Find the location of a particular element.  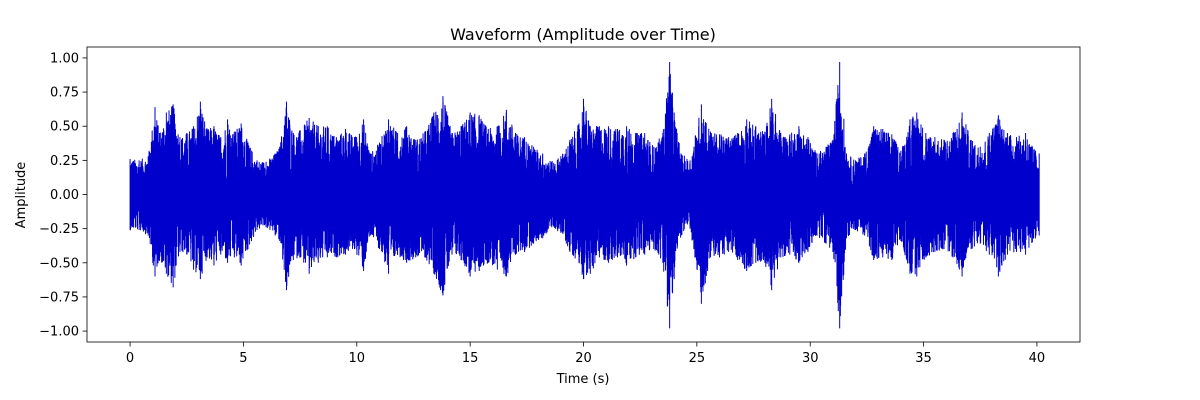

x-tick-label: 25 is located at coordinates (697, 358).